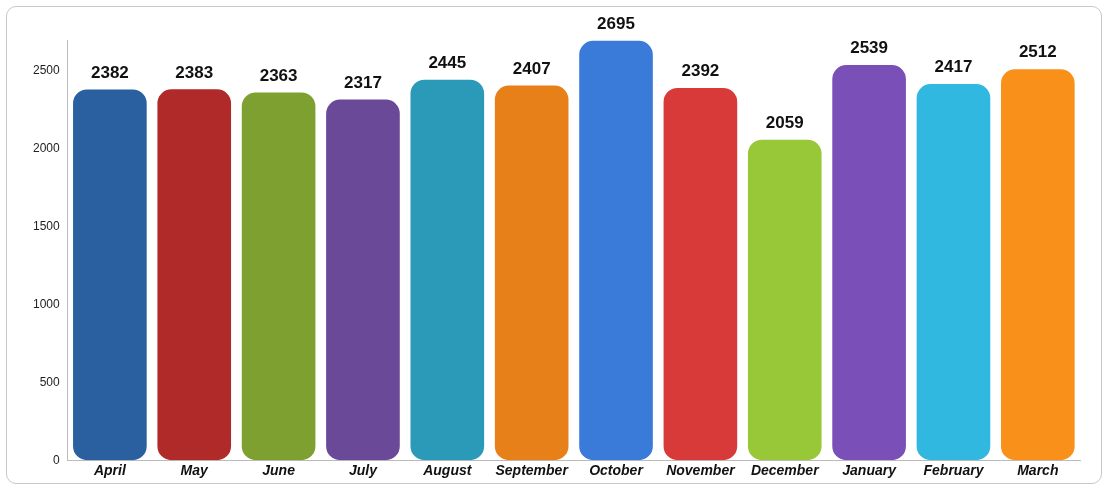 The width and height of the screenshot is (1110, 493). I want to click on x-tick-label: October, so click(617, 470).